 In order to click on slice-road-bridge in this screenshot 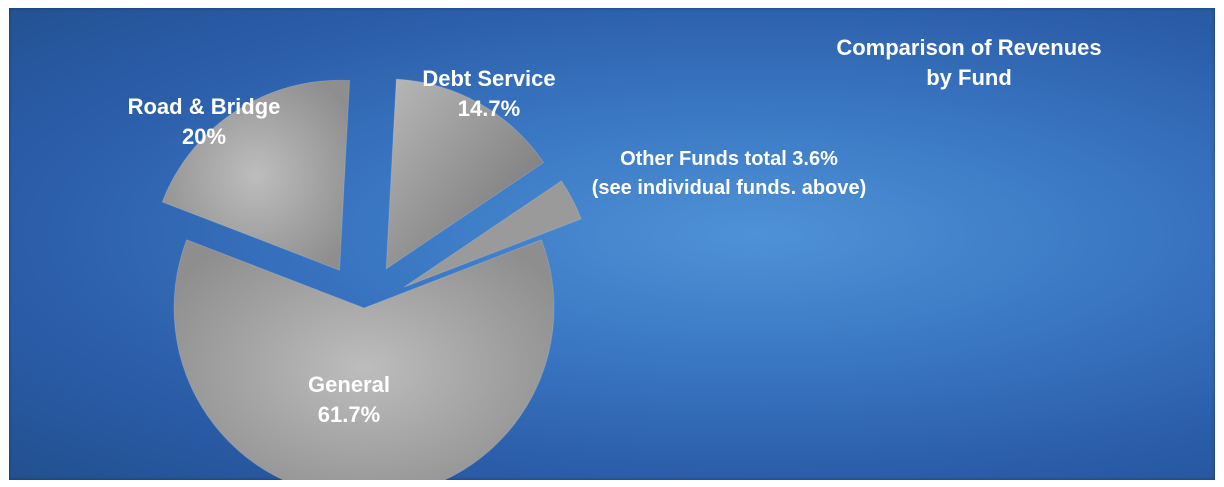, I will do `click(256, 175)`.